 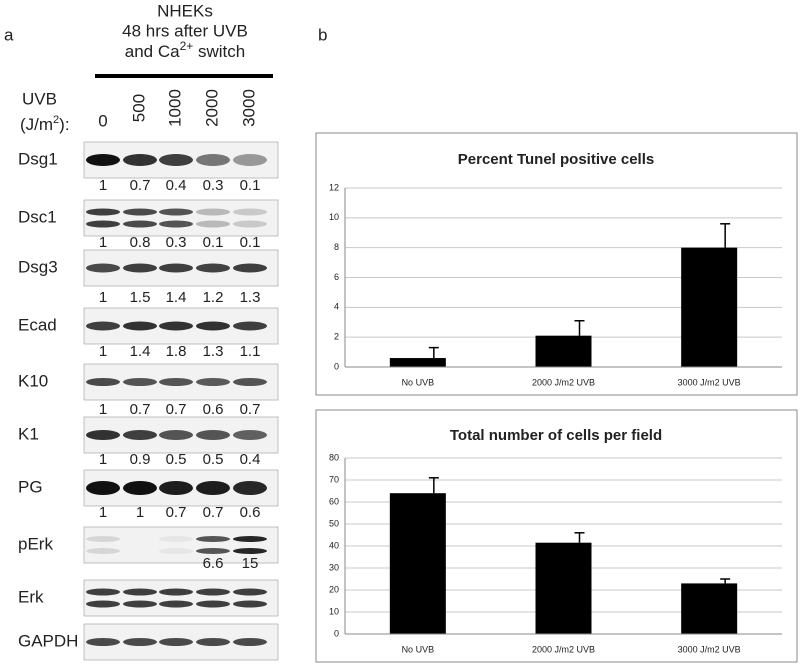 What do you see at coordinates (28, 433) in the screenshot?
I see `row-label: K1` at bounding box center [28, 433].